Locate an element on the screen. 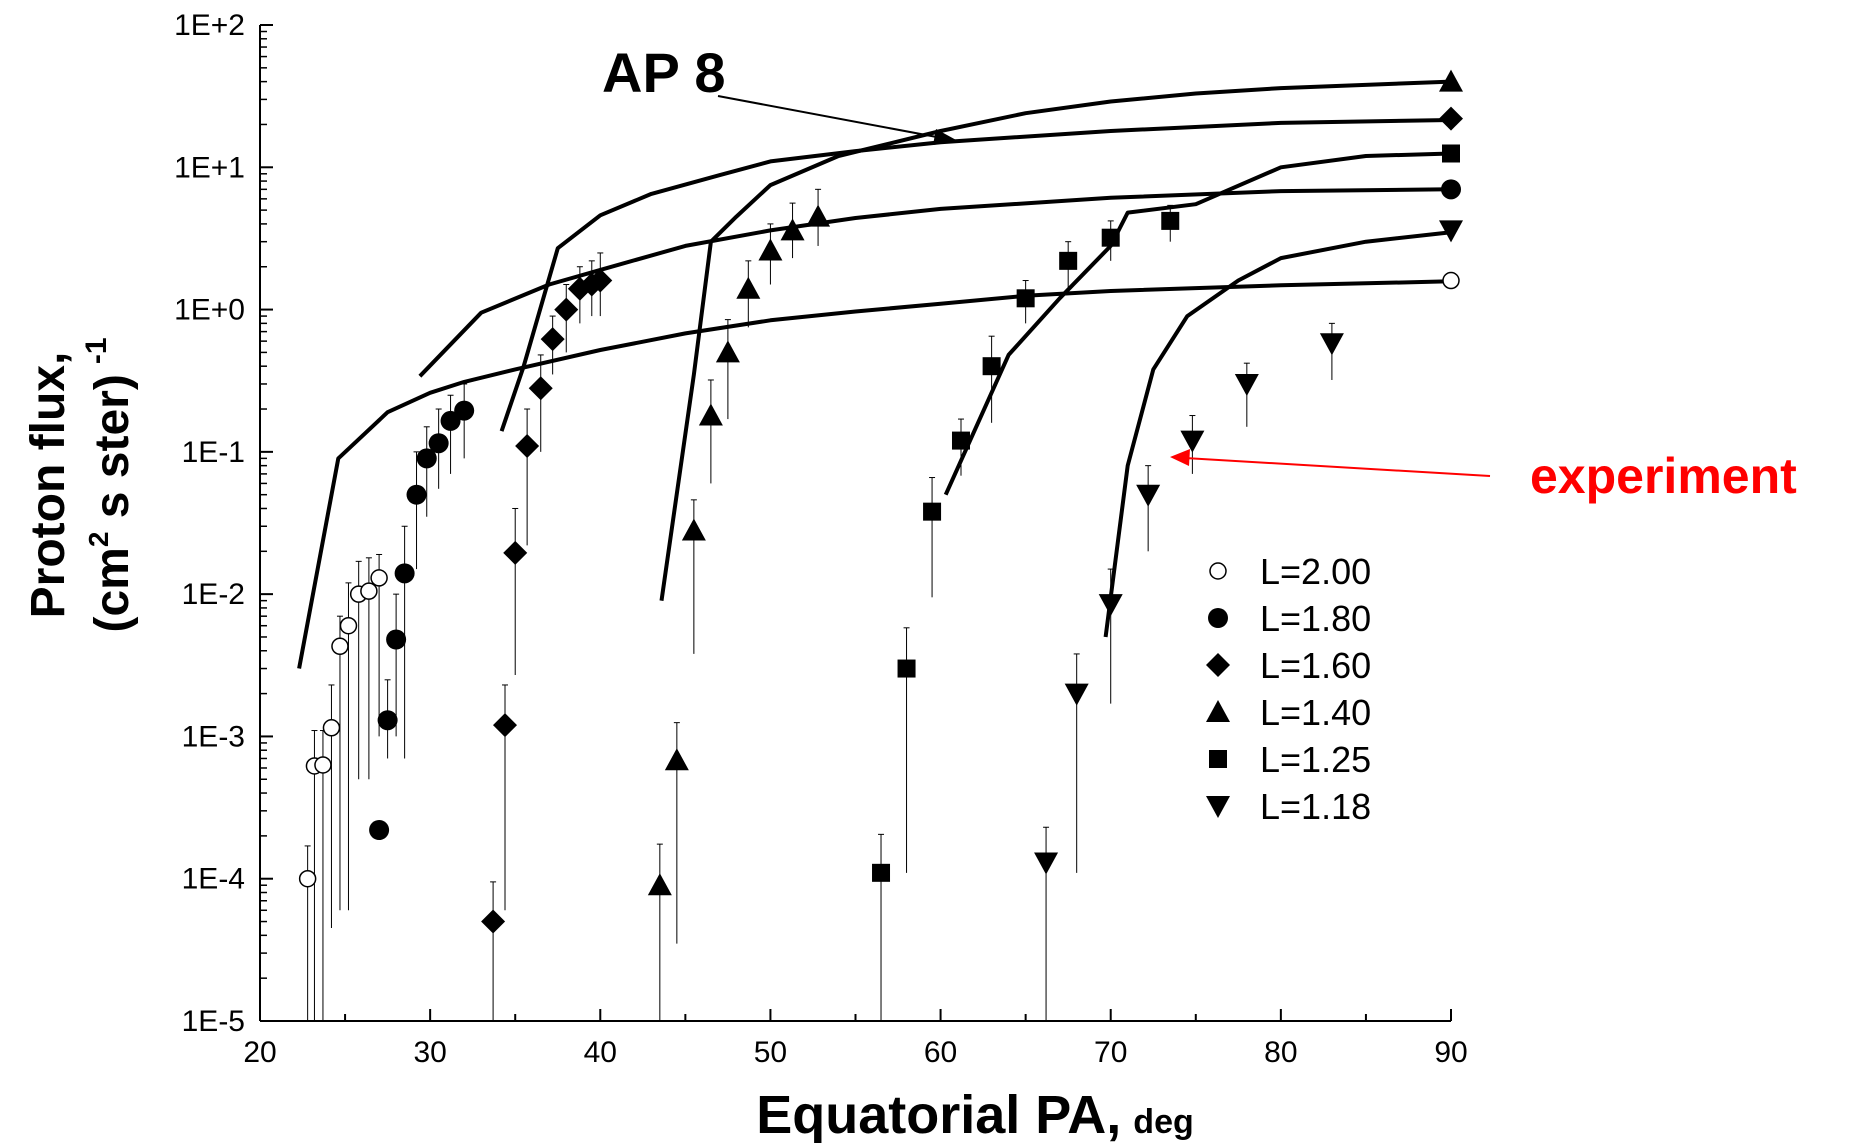 Image resolution: width=1866 pixels, height=1143 pixels. y-tick-label: 1E-5 is located at coordinates (213, 1021).